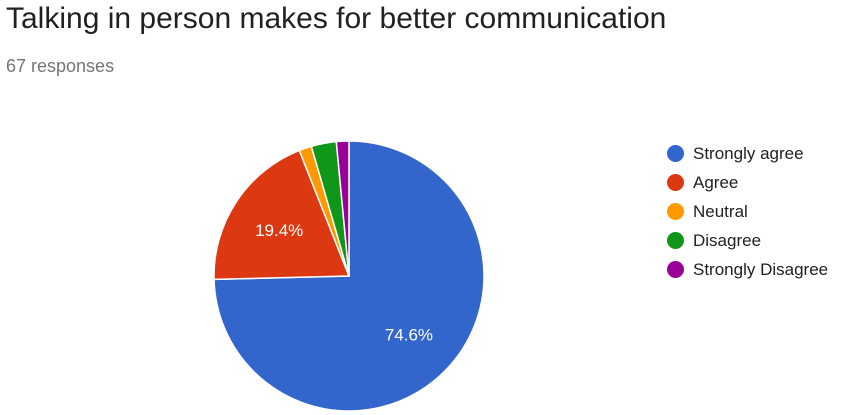 This screenshot has width=851, height=415. I want to click on legend-item-disagree: Disagree, so click(747, 240).